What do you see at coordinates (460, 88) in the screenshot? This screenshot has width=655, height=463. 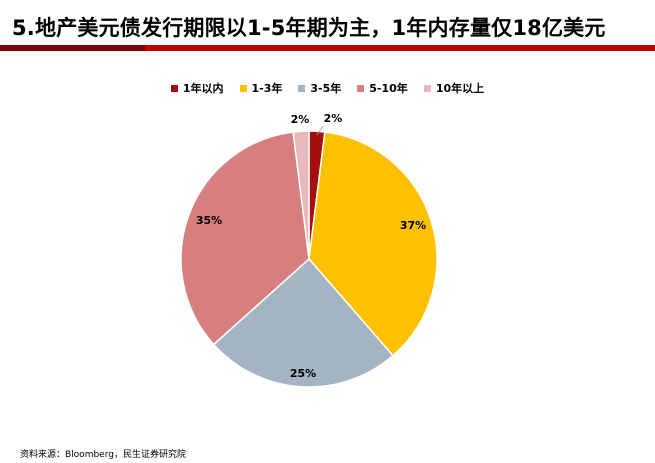 I see `legend-label: 10年以上` at bounding box center [460, 88].